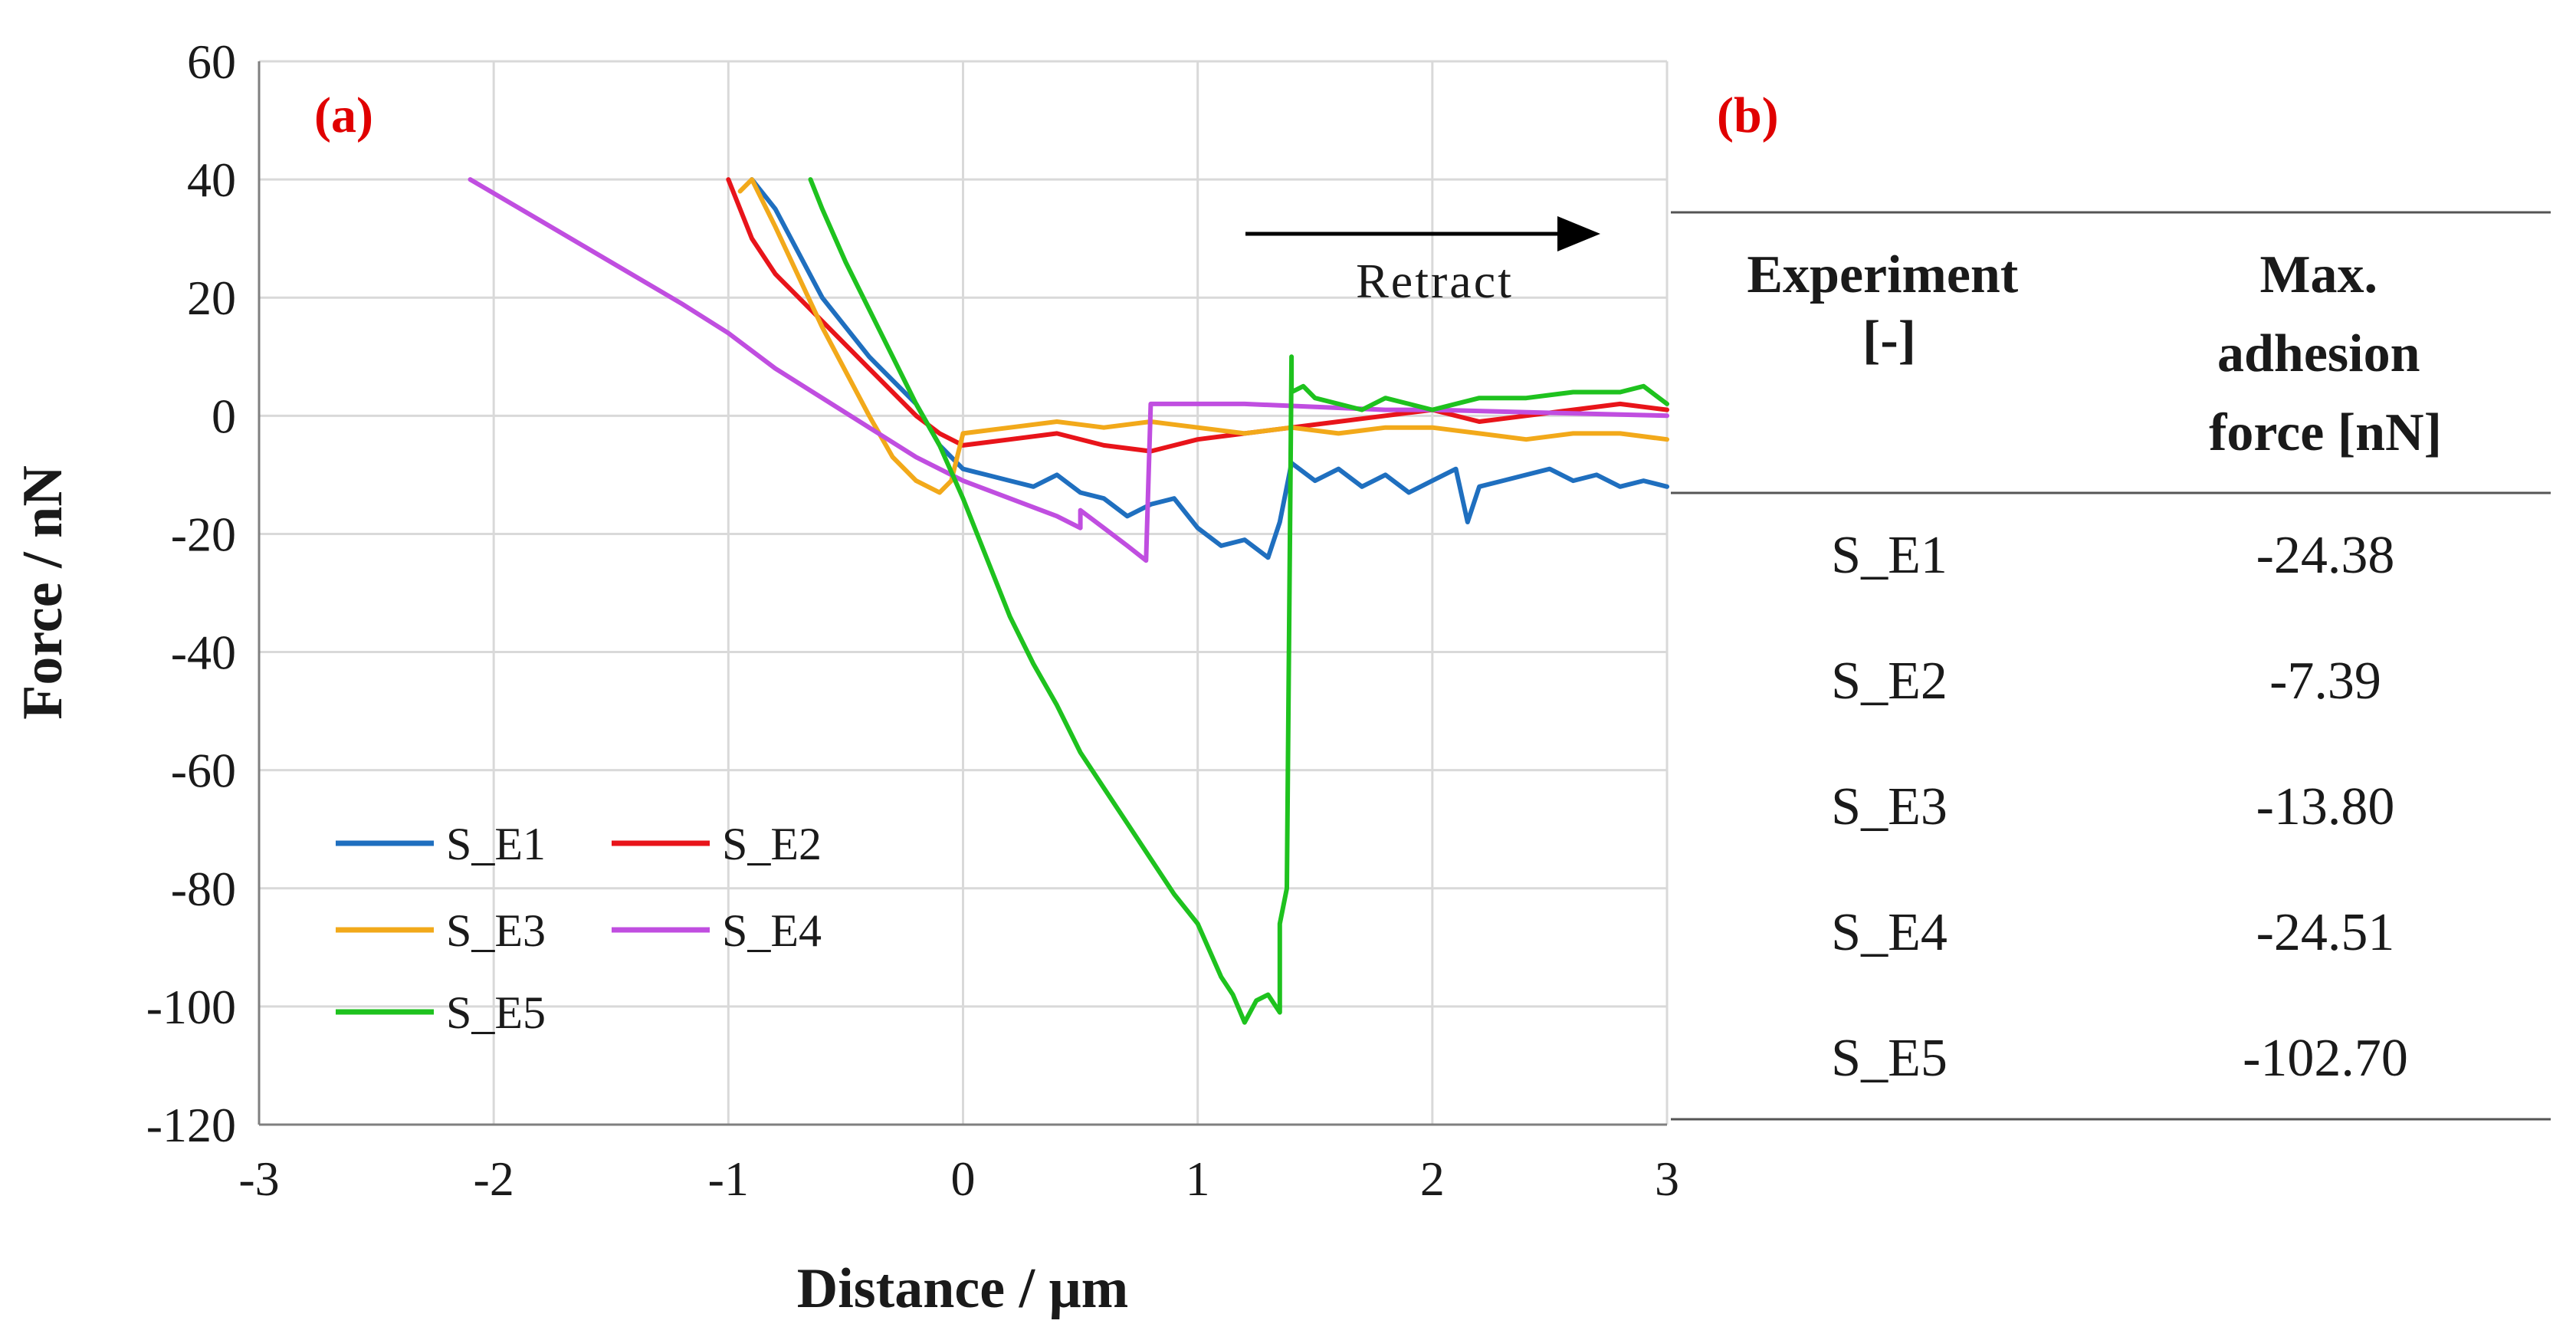  What do you see at coordinates (494, 1178) in the screenshot?
I see `x-tick-label: -2` at bounding box center [494, 1178].